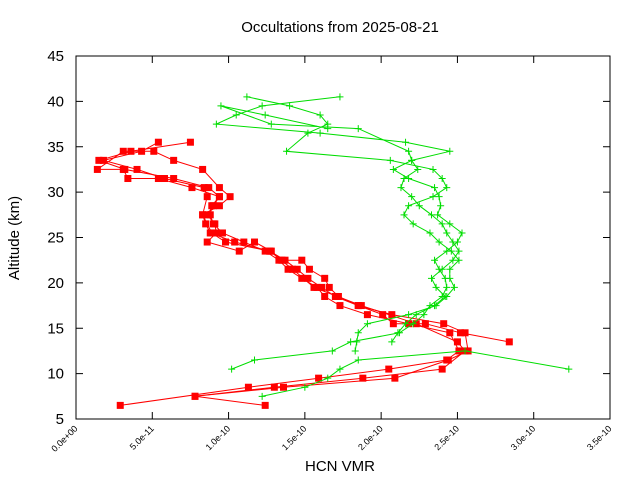 This screenshot has height=480, width=640. I want to click on y-tick-label: 35, so click(55, 147).